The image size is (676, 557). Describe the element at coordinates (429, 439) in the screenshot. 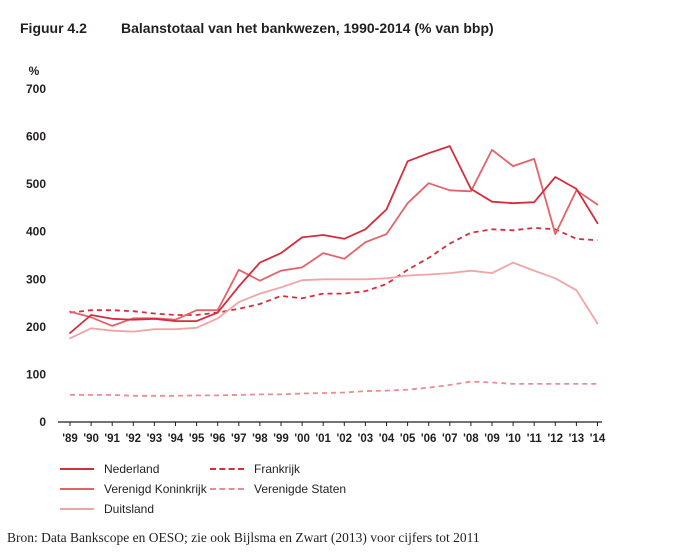

I see `x-tick-label: '06` at that location.